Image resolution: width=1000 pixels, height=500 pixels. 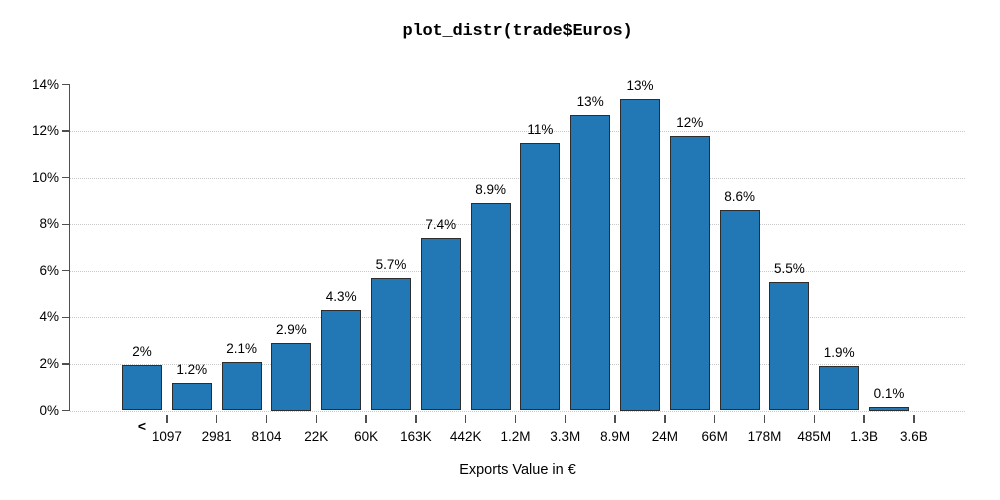 What do you see at coordinates (166, 436) in the screenshot?
I see `x-tick-label: 1097` at bounding box center [166, 436].